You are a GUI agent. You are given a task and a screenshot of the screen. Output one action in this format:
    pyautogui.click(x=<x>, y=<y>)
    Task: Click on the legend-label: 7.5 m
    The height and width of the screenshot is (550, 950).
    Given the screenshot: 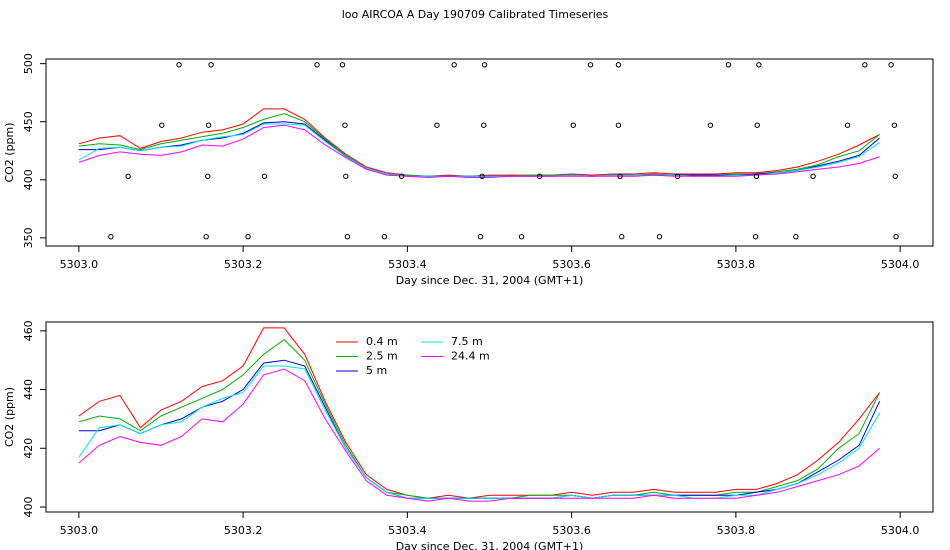 What is the action you would take?
    pyautogui.click(x=467, y=341)
    